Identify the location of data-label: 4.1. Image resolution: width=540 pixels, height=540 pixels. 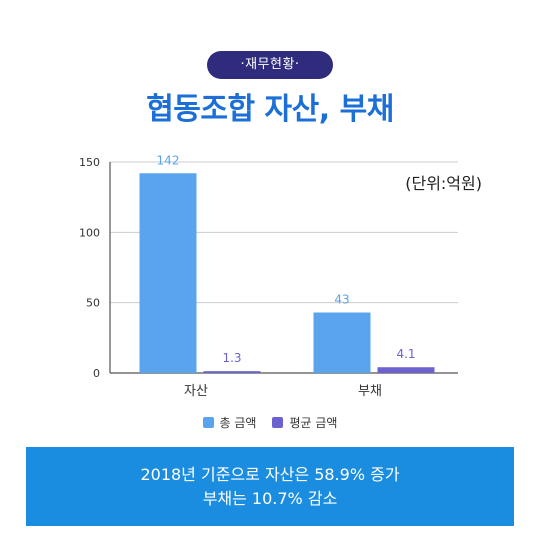
(405, 354).